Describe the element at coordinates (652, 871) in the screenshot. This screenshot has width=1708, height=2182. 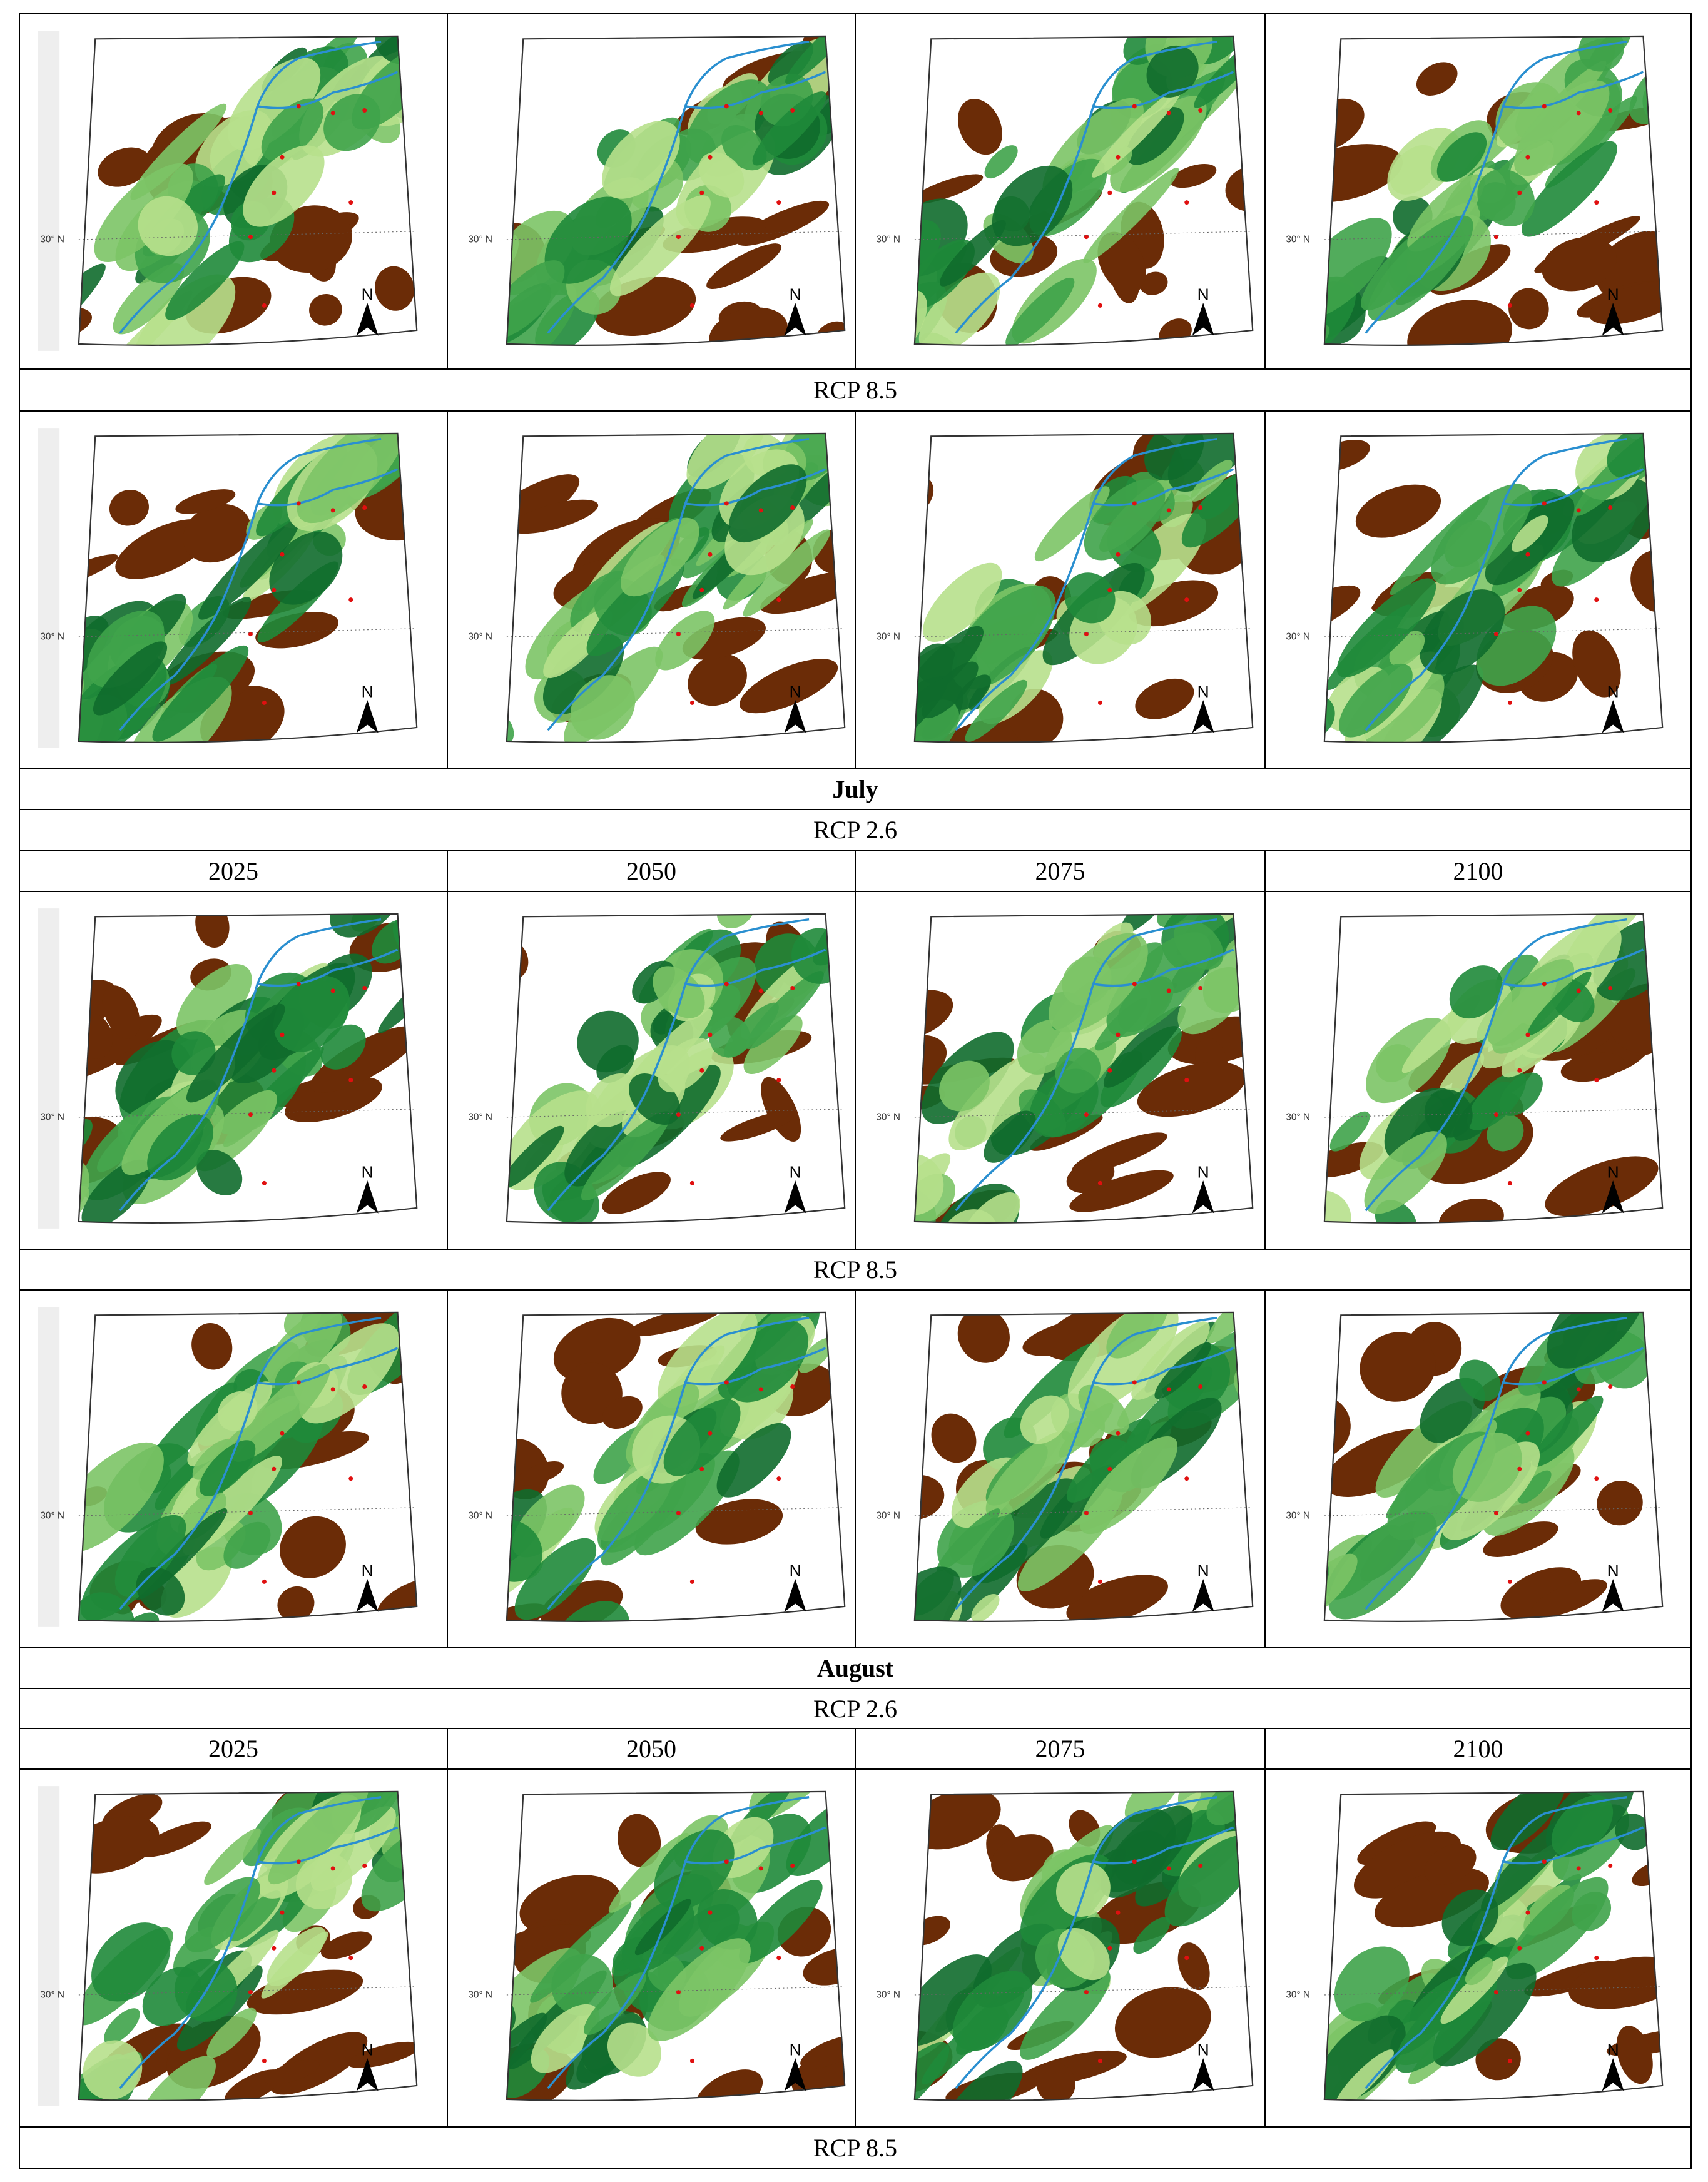
I see `year-header: 2050` at that location.